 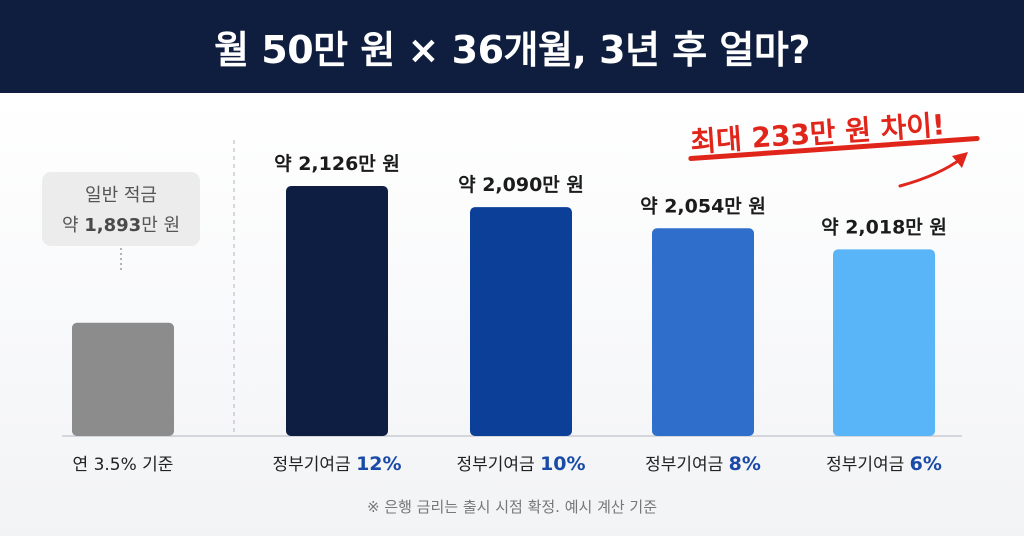 I want to click on category-label-5: 정부기여금 6%, so click(x=884, y=464).